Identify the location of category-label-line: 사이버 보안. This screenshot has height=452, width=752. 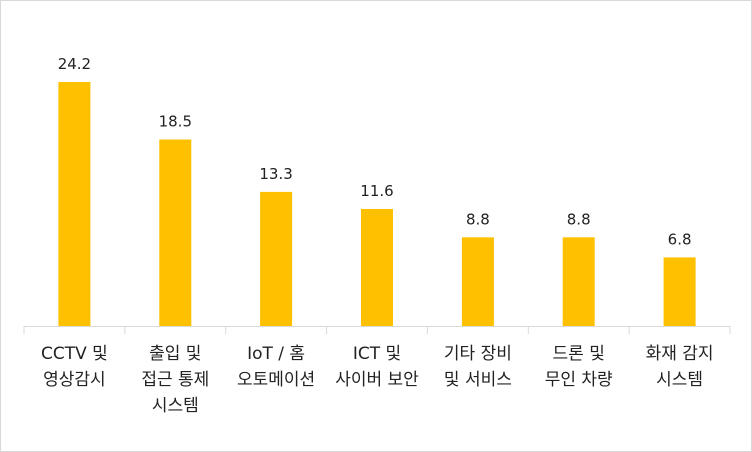
(377, 380).